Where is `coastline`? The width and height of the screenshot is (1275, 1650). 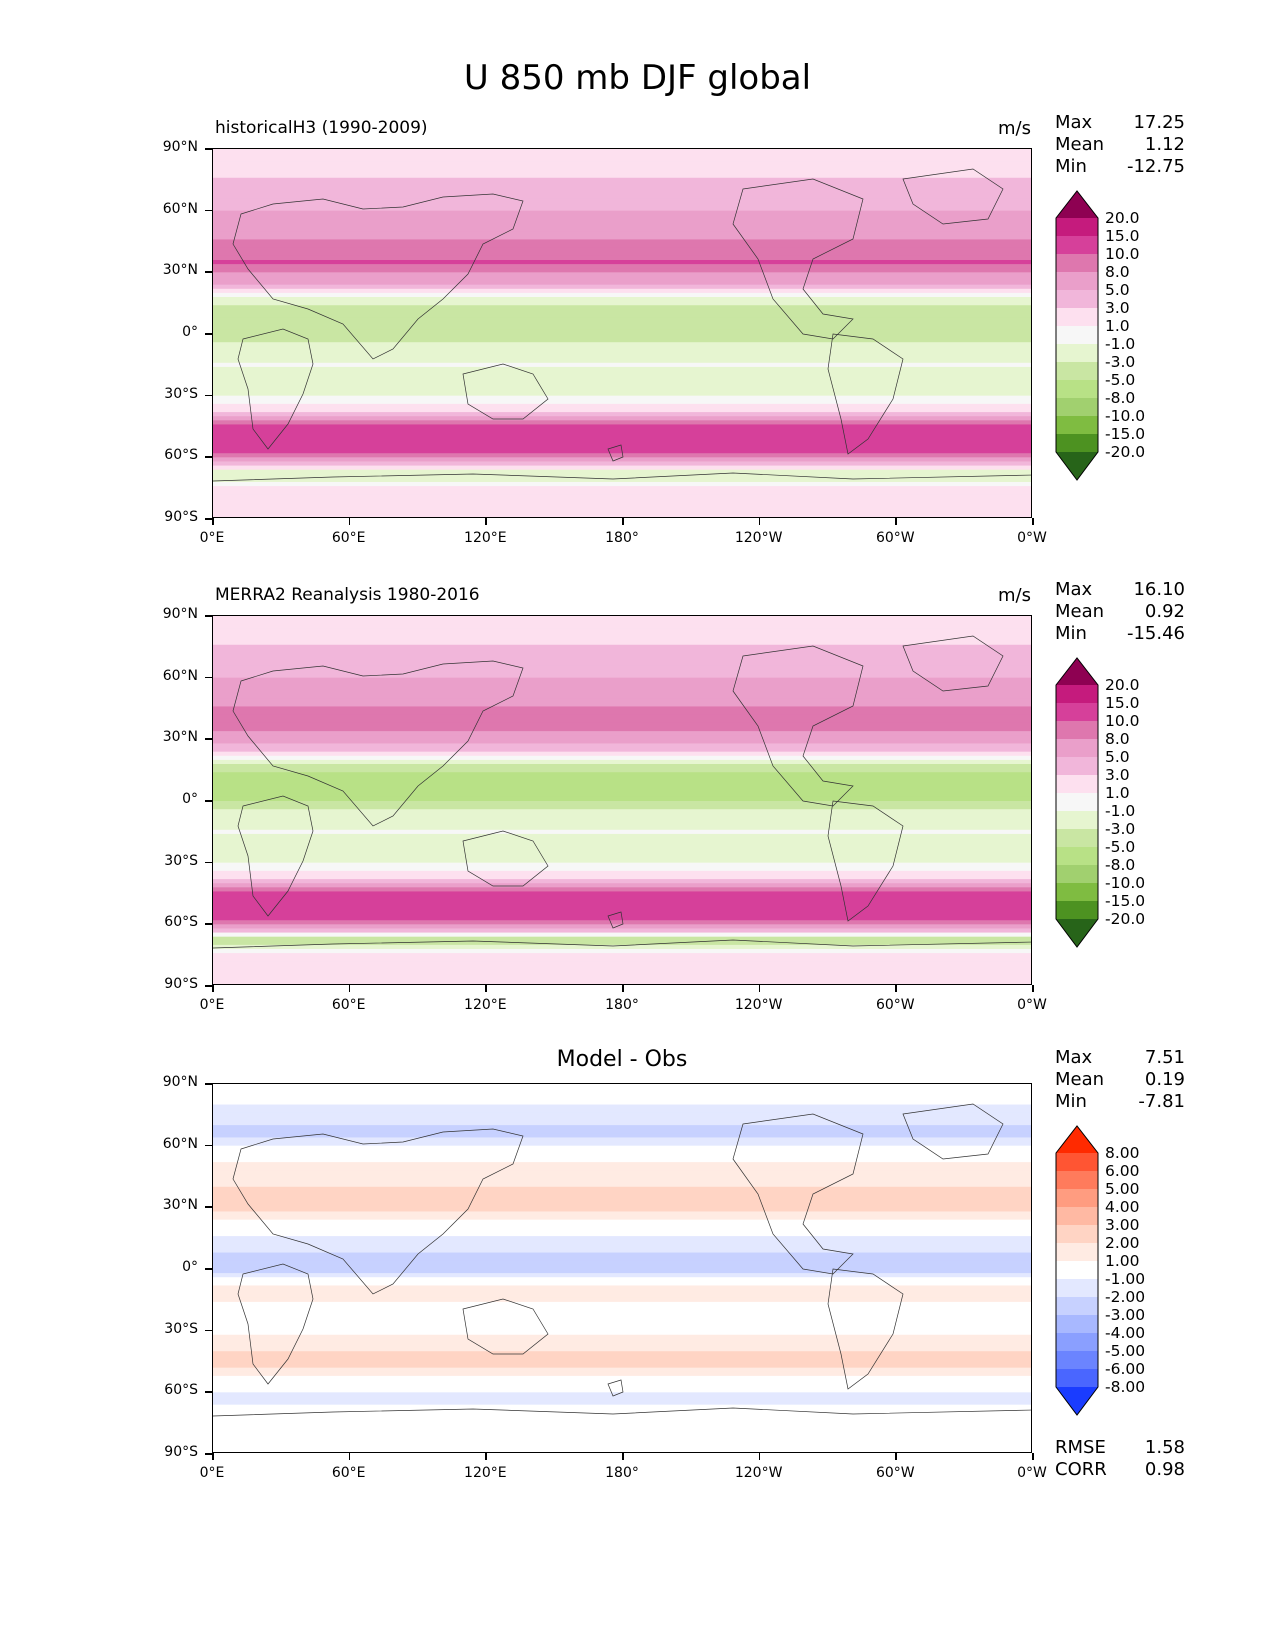 coastline is located at coordinates (622, 944).